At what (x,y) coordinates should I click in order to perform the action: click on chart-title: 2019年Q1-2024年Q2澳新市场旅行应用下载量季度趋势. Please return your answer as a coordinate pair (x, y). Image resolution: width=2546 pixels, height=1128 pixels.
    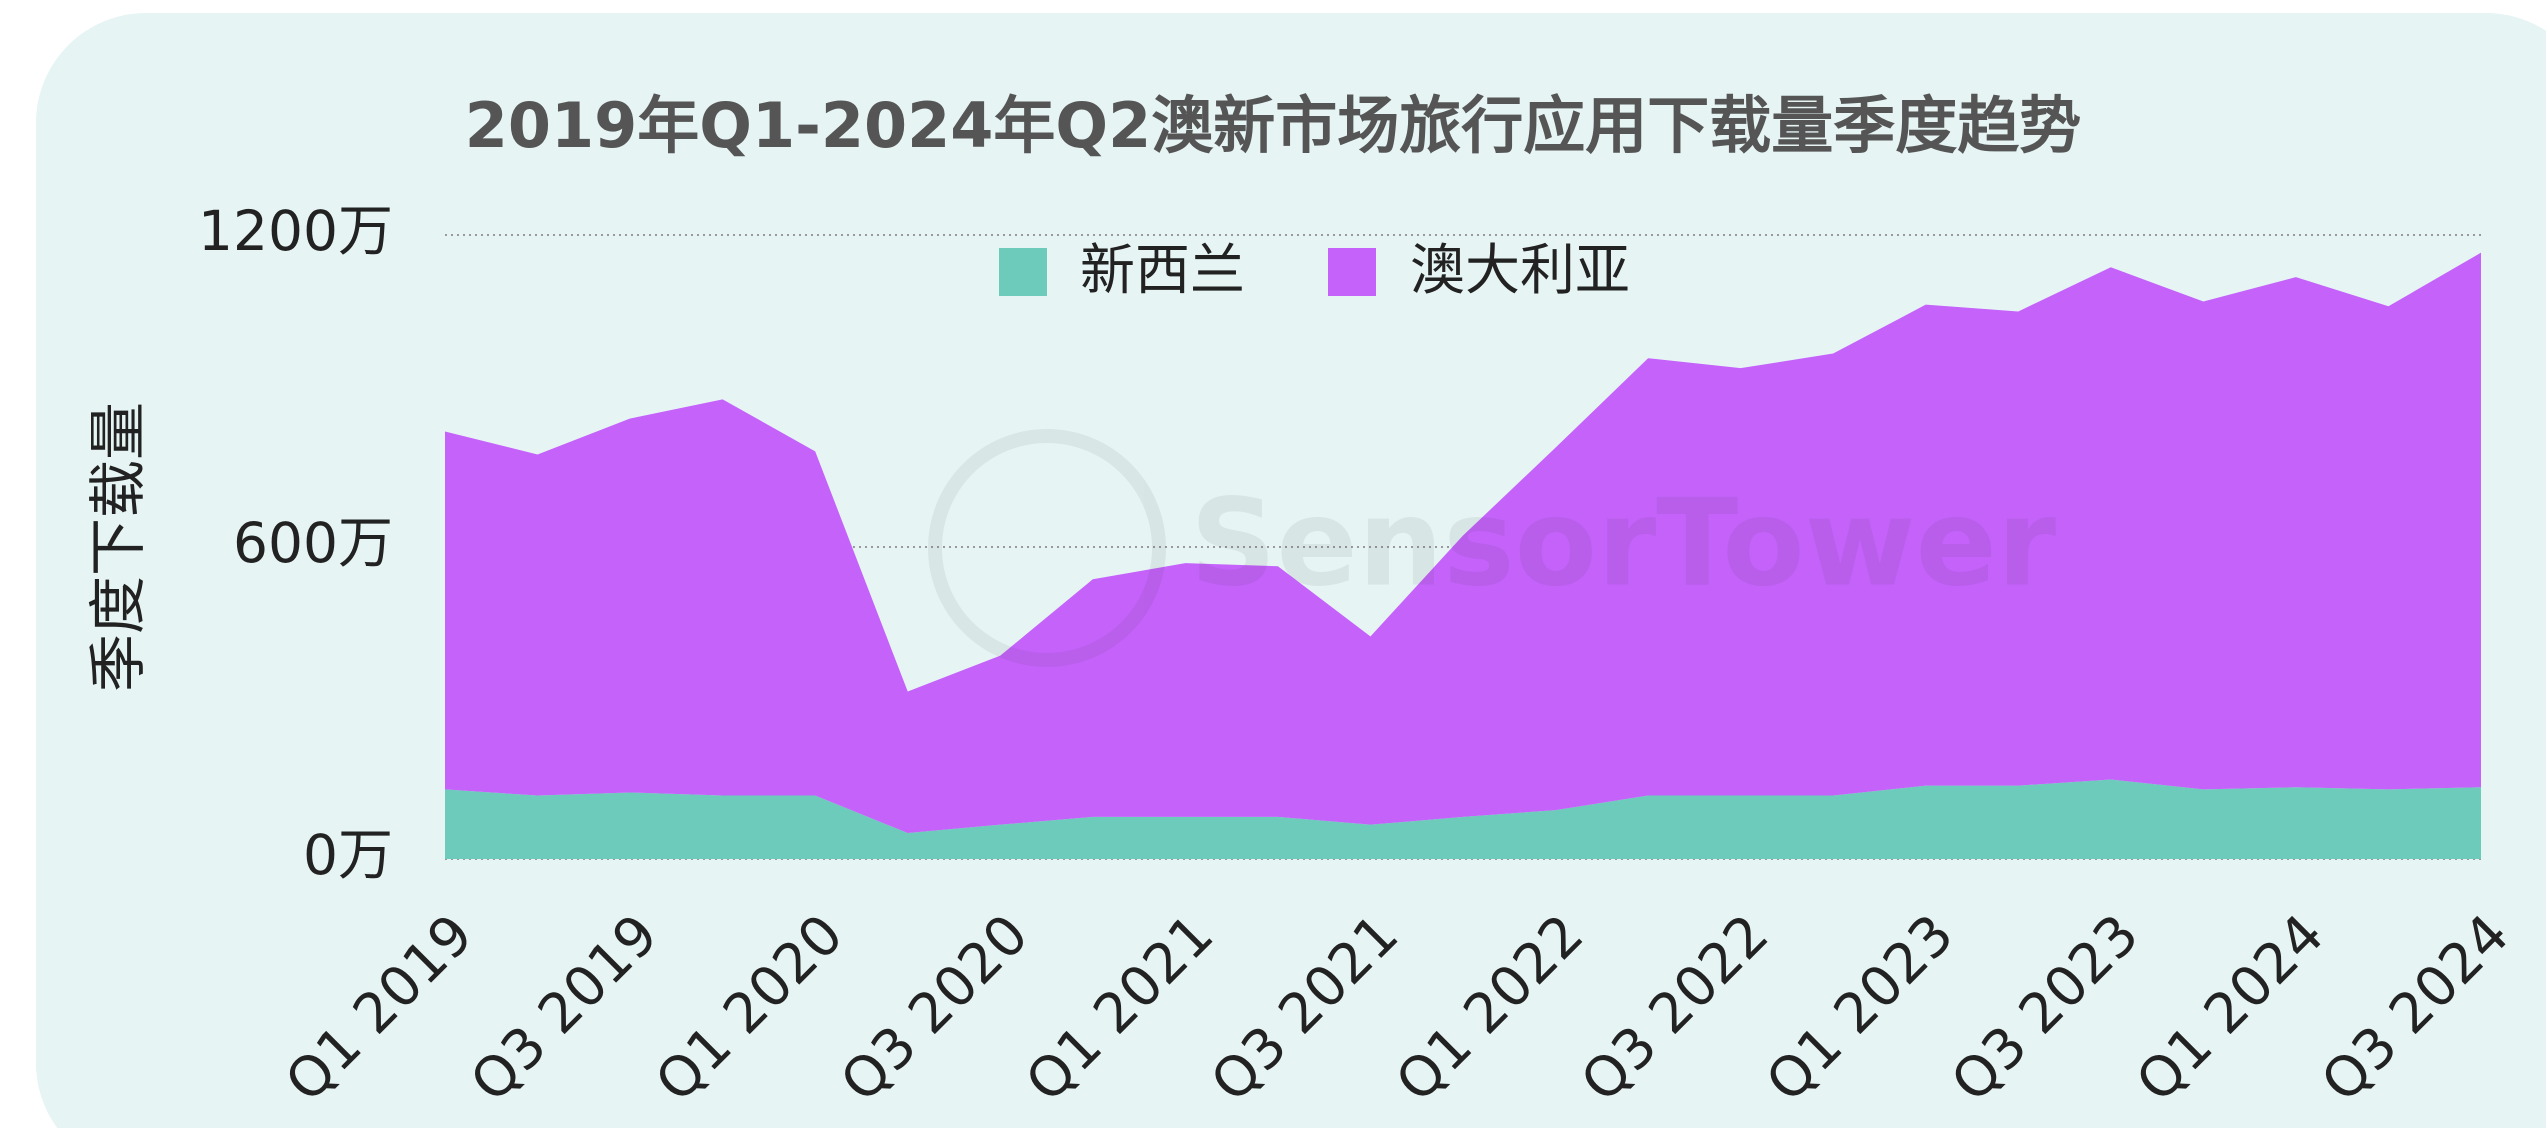
    Looking at the image, I should click on (1273, 125).